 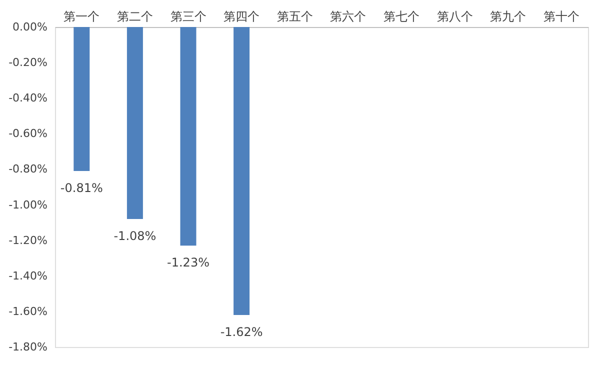 What do you see at coordinates (28, 311) in the screenshot?
I see `y-tick-label: -1.60%` at bounding box center [28, 311].